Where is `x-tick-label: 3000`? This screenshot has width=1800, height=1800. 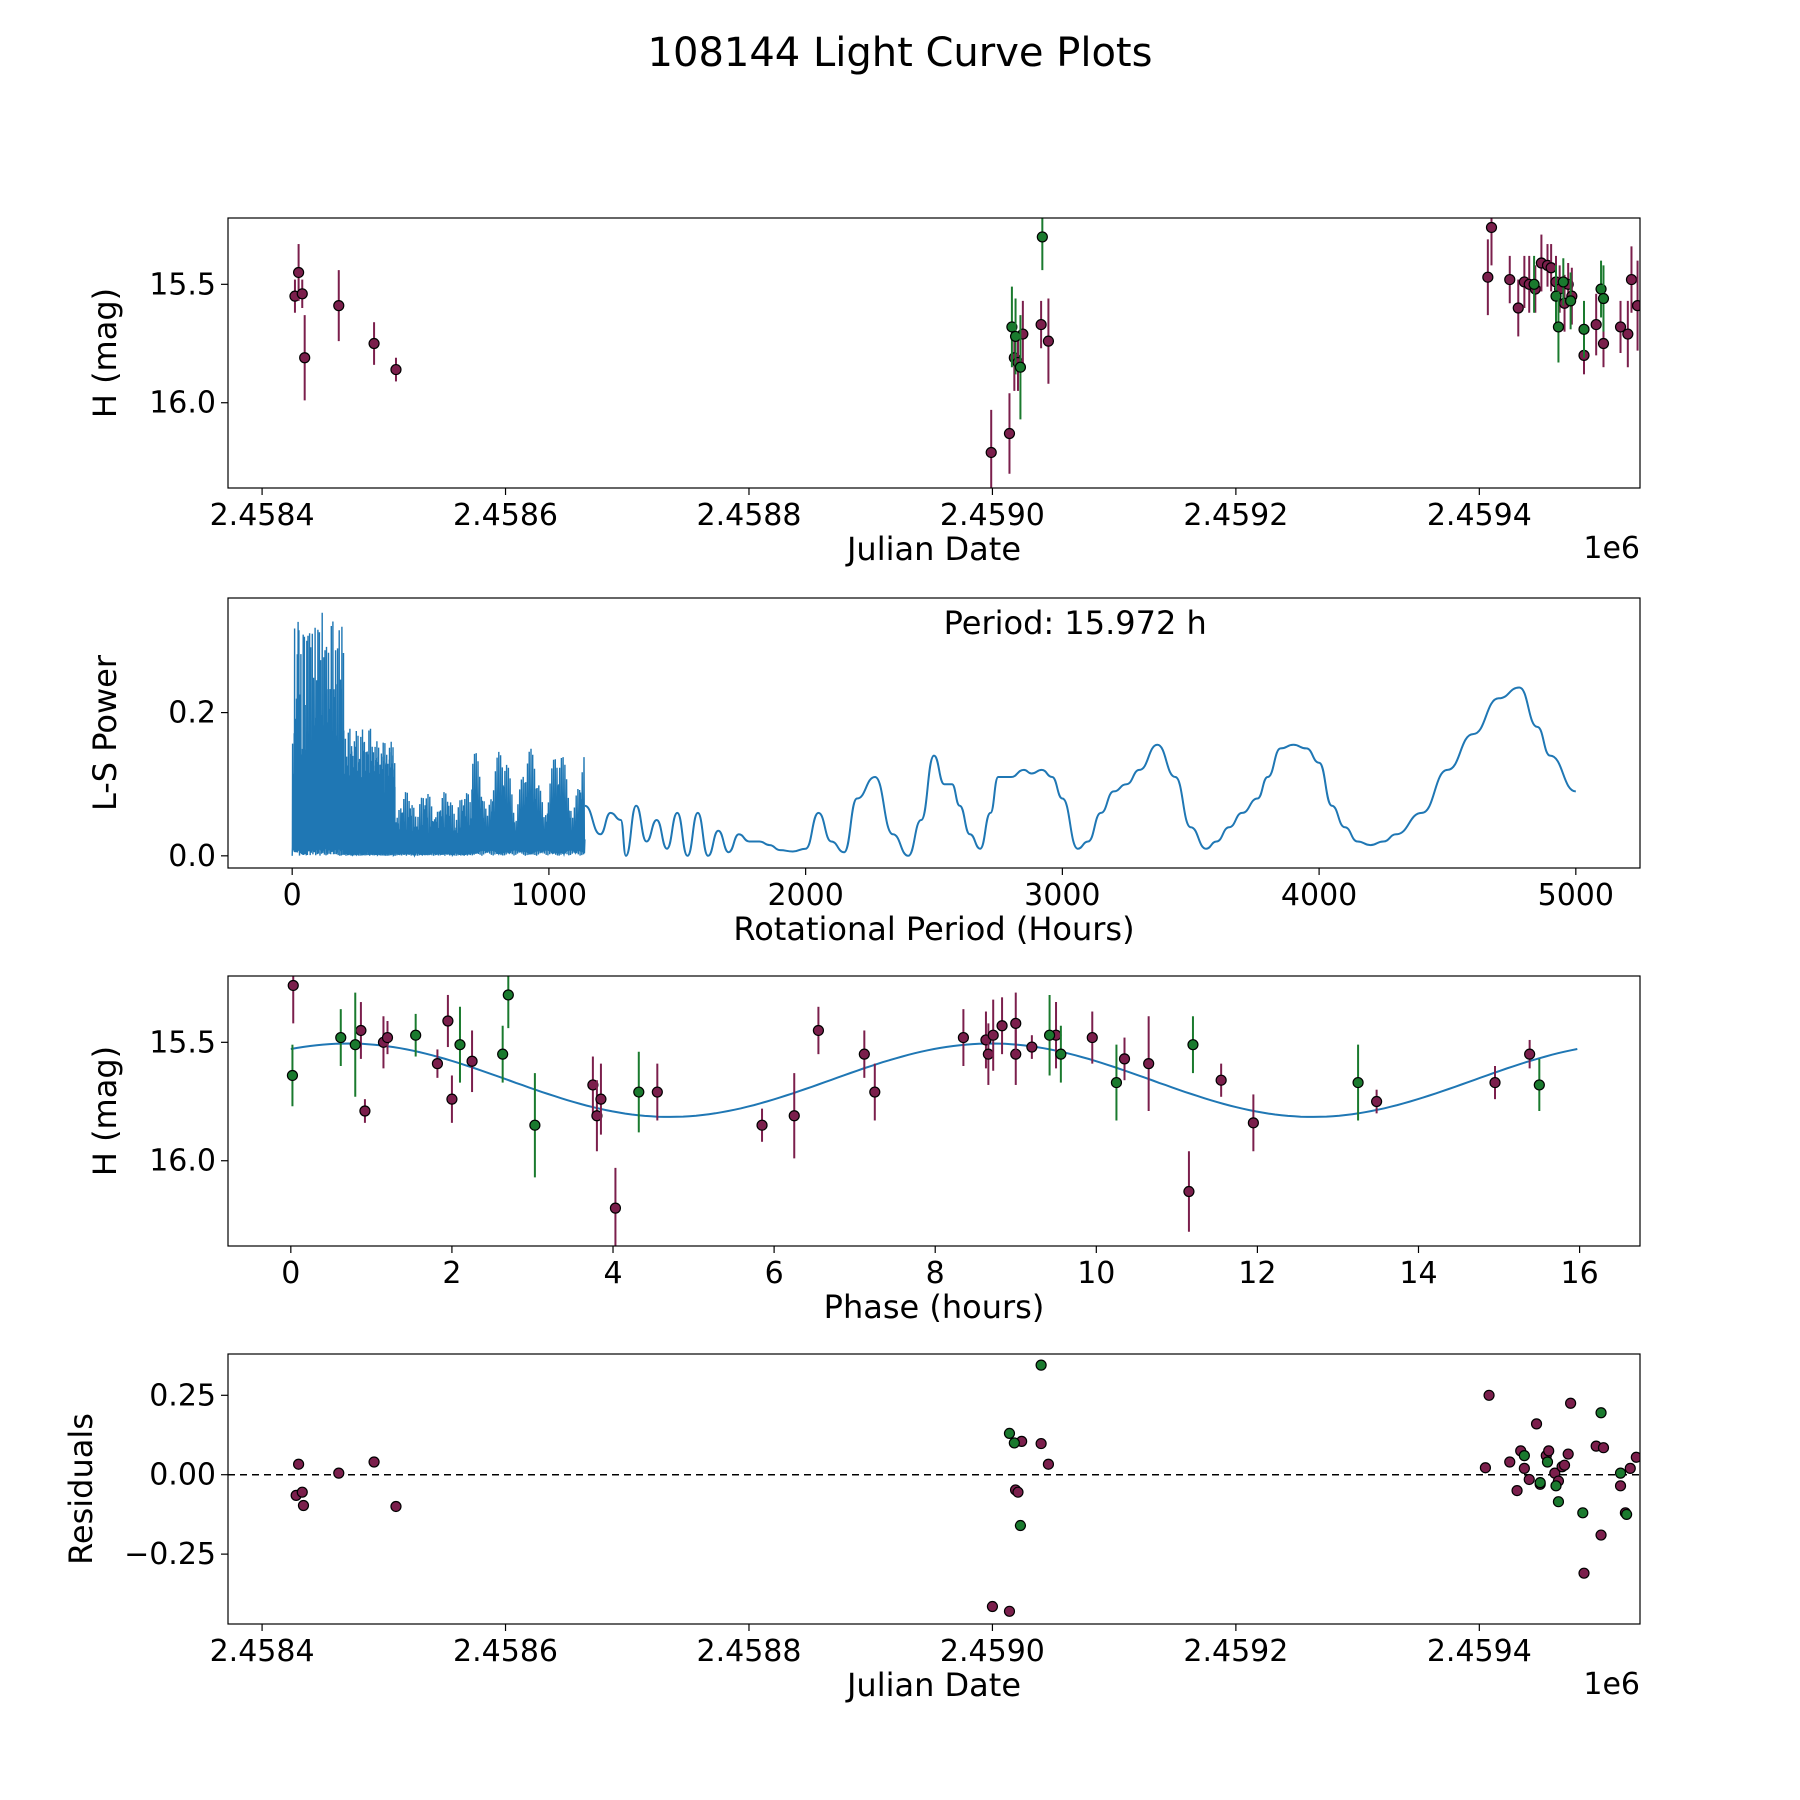 x-tick-label: 3000 is located at coordinates (1062, 895).